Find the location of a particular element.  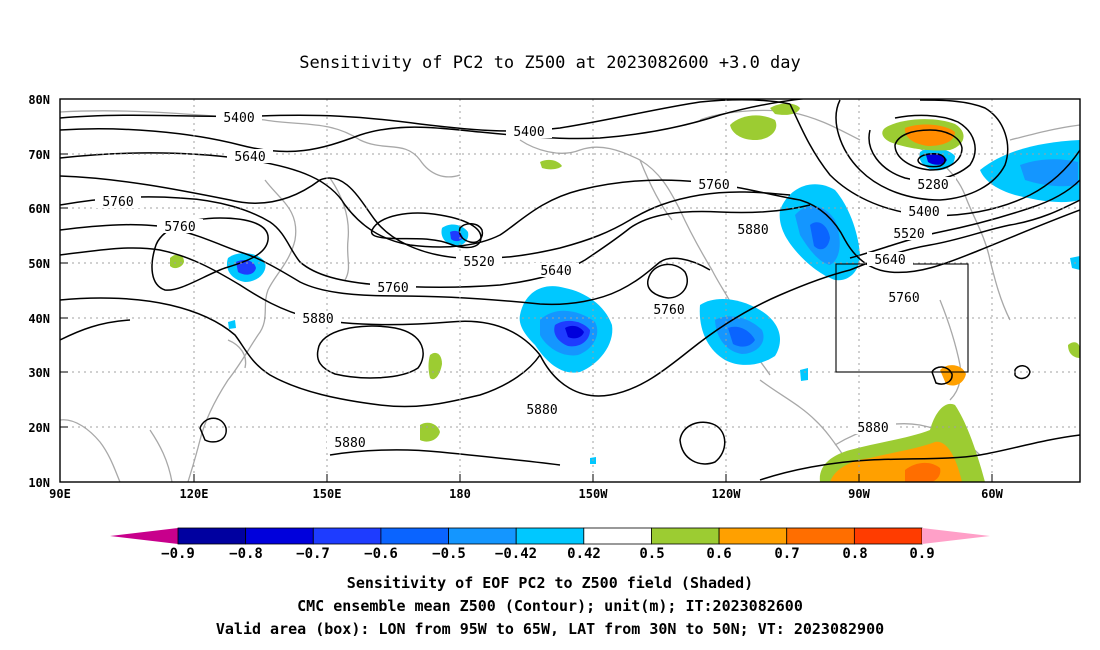

colorbar-label: 0.9 is located at coordinates (921, 554).